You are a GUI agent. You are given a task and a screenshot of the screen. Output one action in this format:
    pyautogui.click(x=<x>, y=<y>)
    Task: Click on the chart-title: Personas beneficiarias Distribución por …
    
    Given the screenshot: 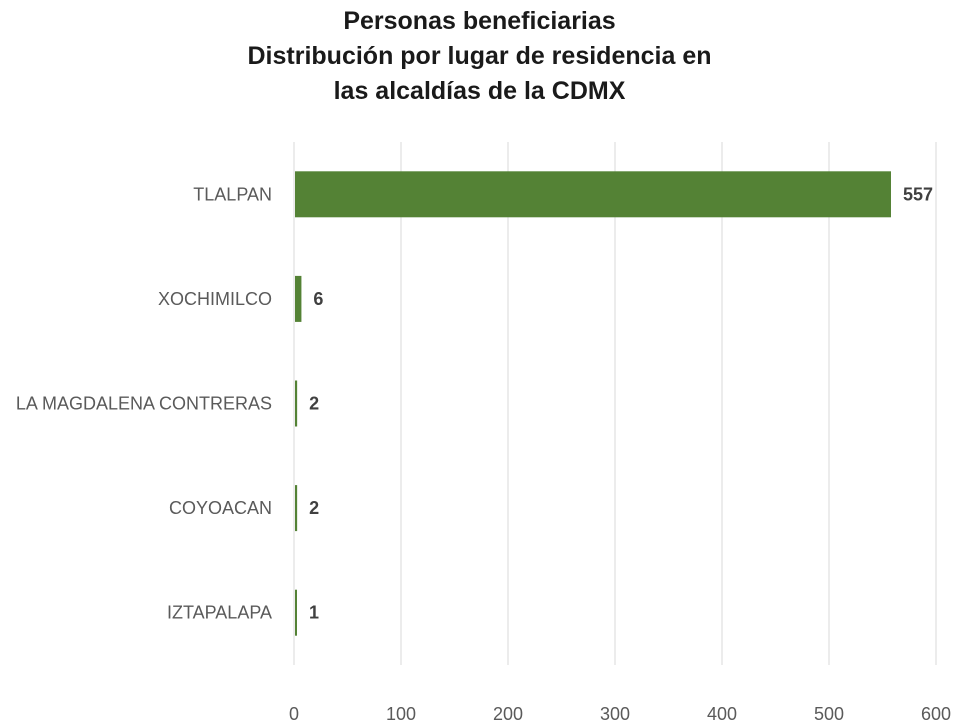 What is the action you would take?
    pyautogui.click(x=479, y=56)
    